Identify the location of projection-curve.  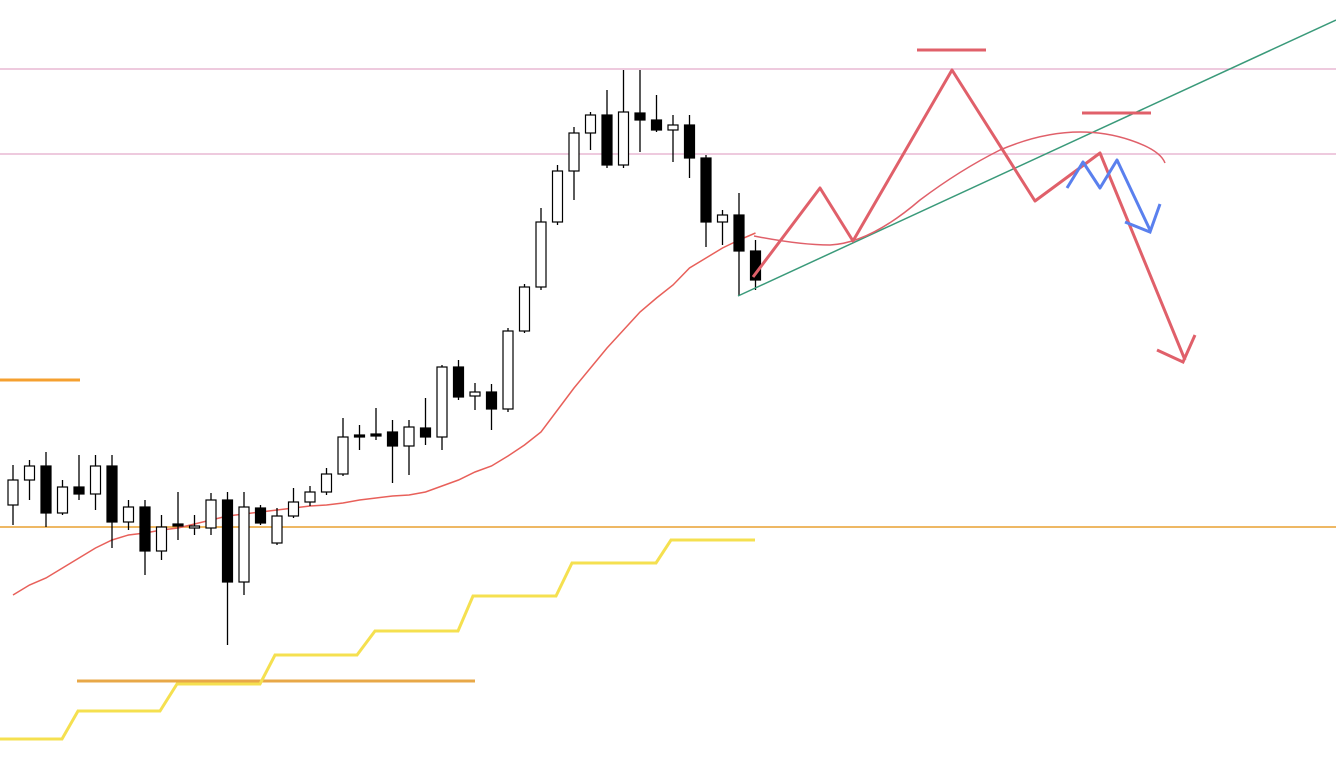
(959, 188).